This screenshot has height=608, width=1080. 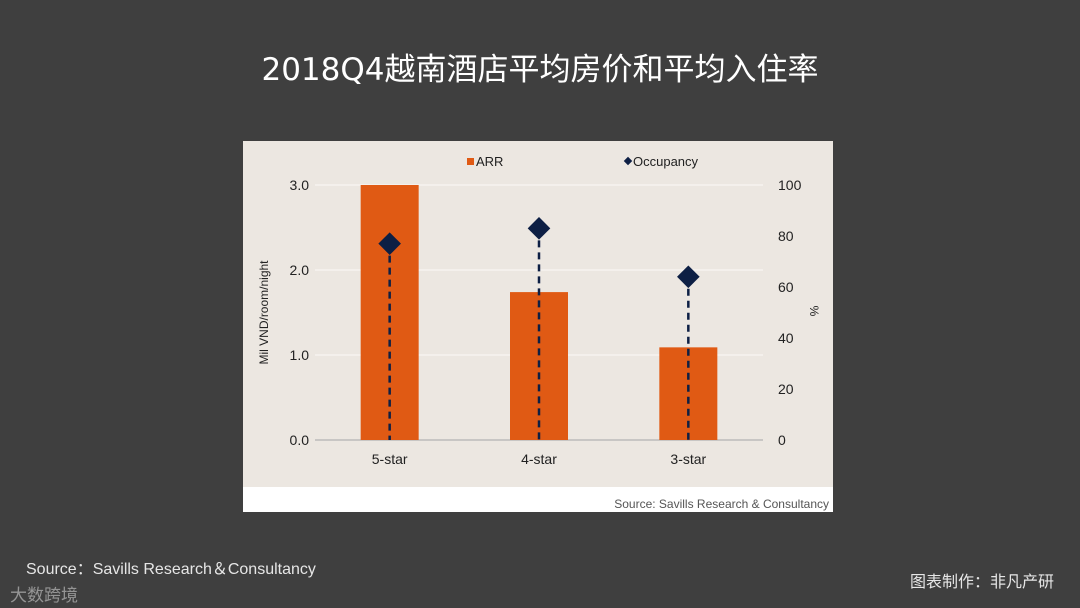 What do you see at coordinates (790, 185) in the screenshot?
I see `y2-tick-label: 100` at bounding box center [790, 185].